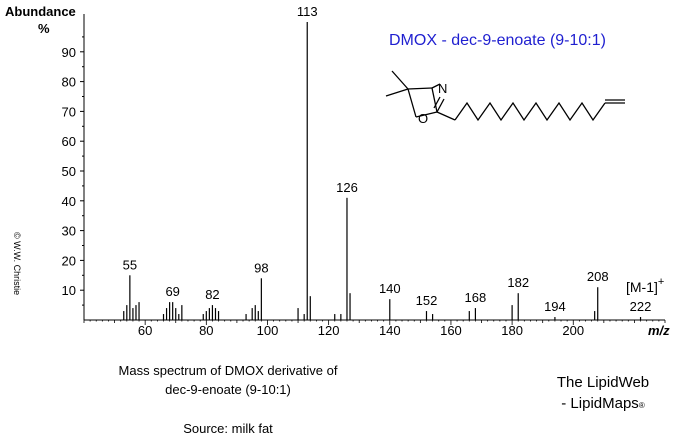 This screenshot has height=444, width=677. I want to click on peak-label-208: 208, so click(598, 276).